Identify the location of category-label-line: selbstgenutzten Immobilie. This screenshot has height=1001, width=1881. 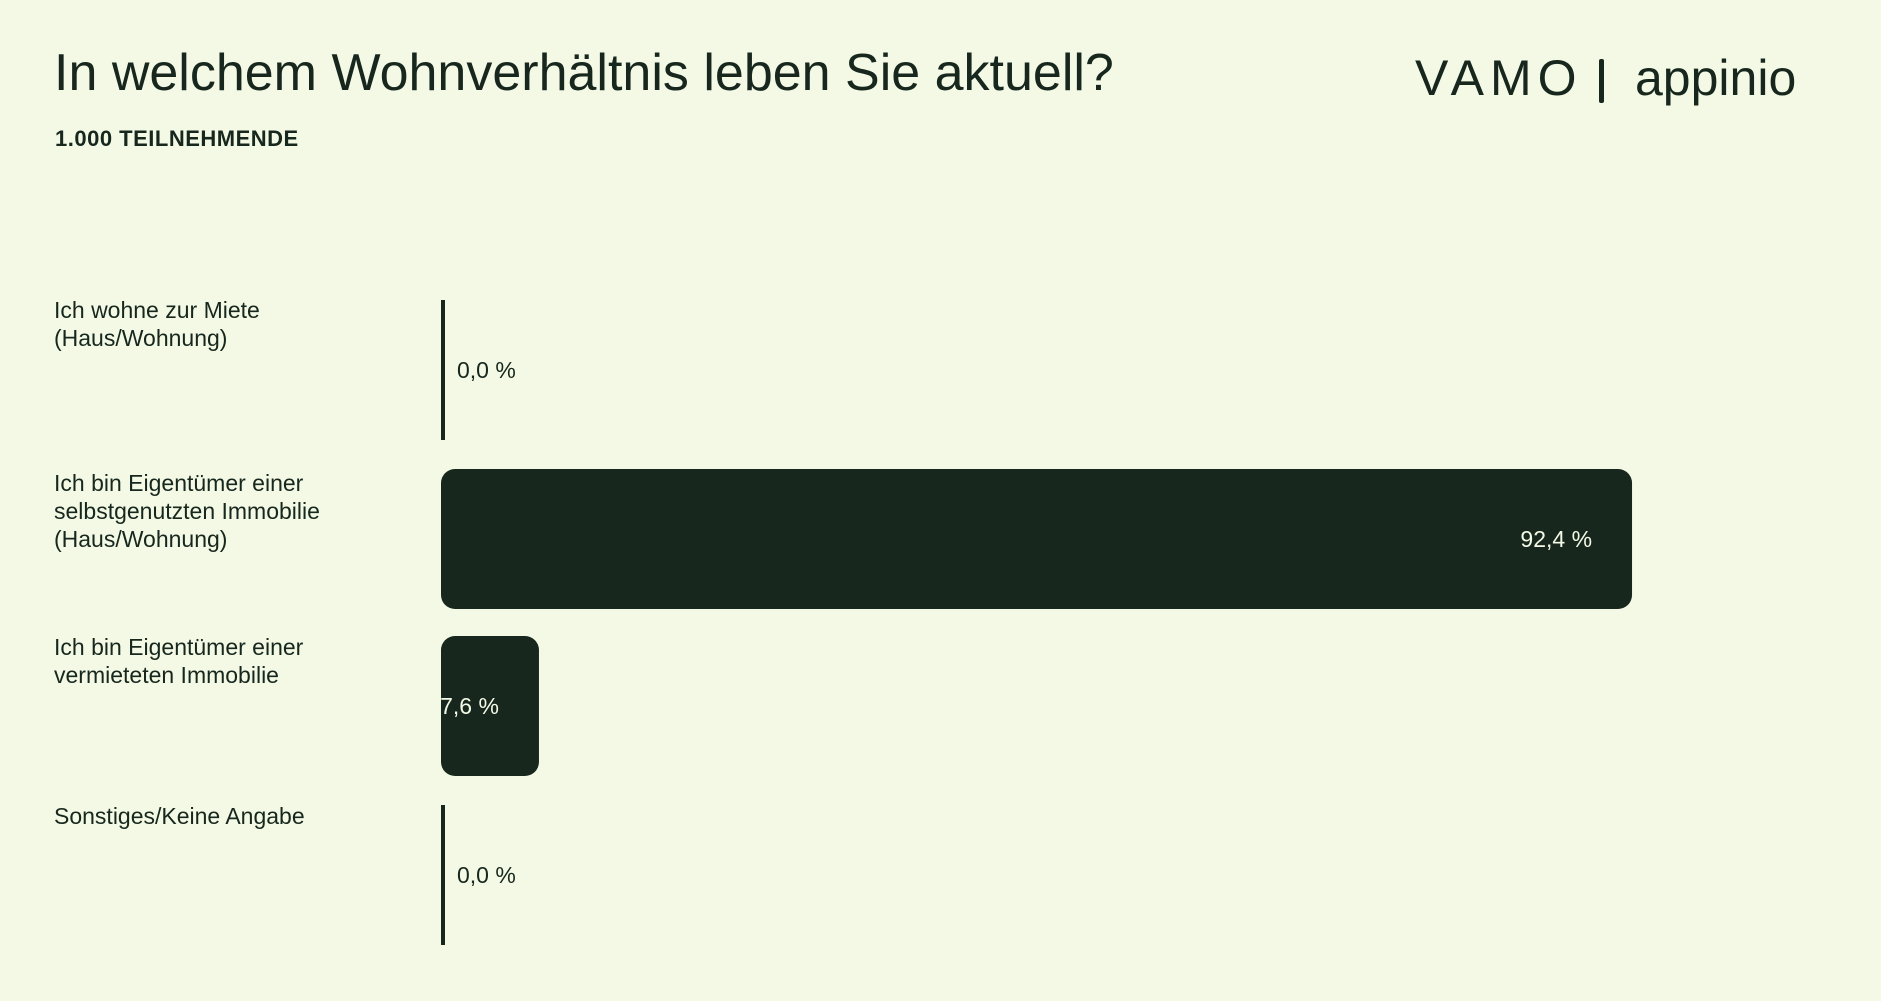
(187, 511).